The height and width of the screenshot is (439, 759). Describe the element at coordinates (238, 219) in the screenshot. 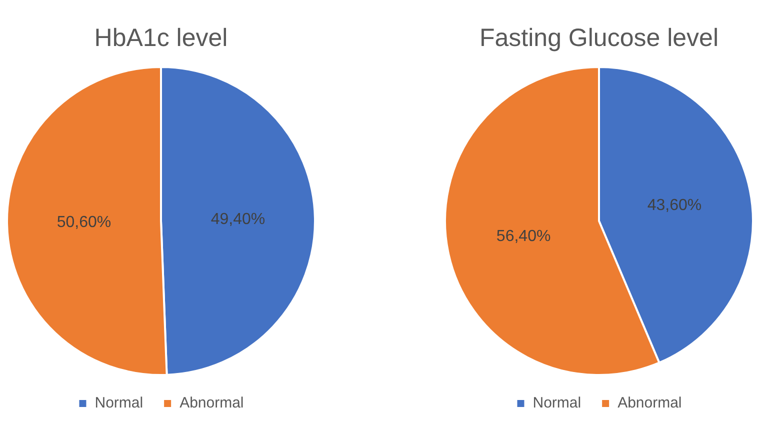

I see `data-label: 49,40%` at that location.